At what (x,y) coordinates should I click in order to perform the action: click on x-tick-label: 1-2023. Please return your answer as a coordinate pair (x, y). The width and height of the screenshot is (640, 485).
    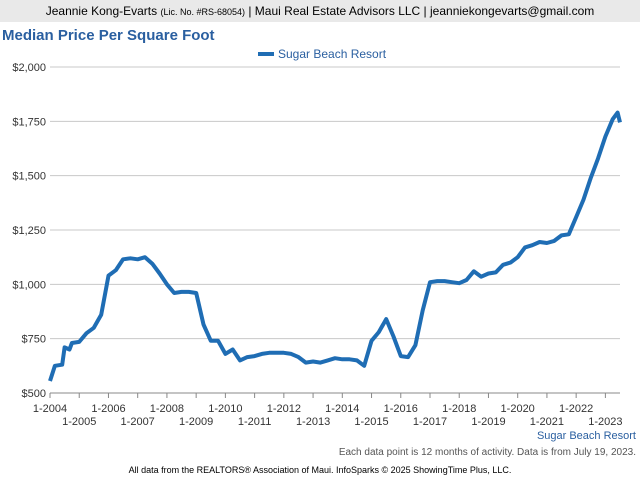
    Looking at the image, I should click on (605, 422).